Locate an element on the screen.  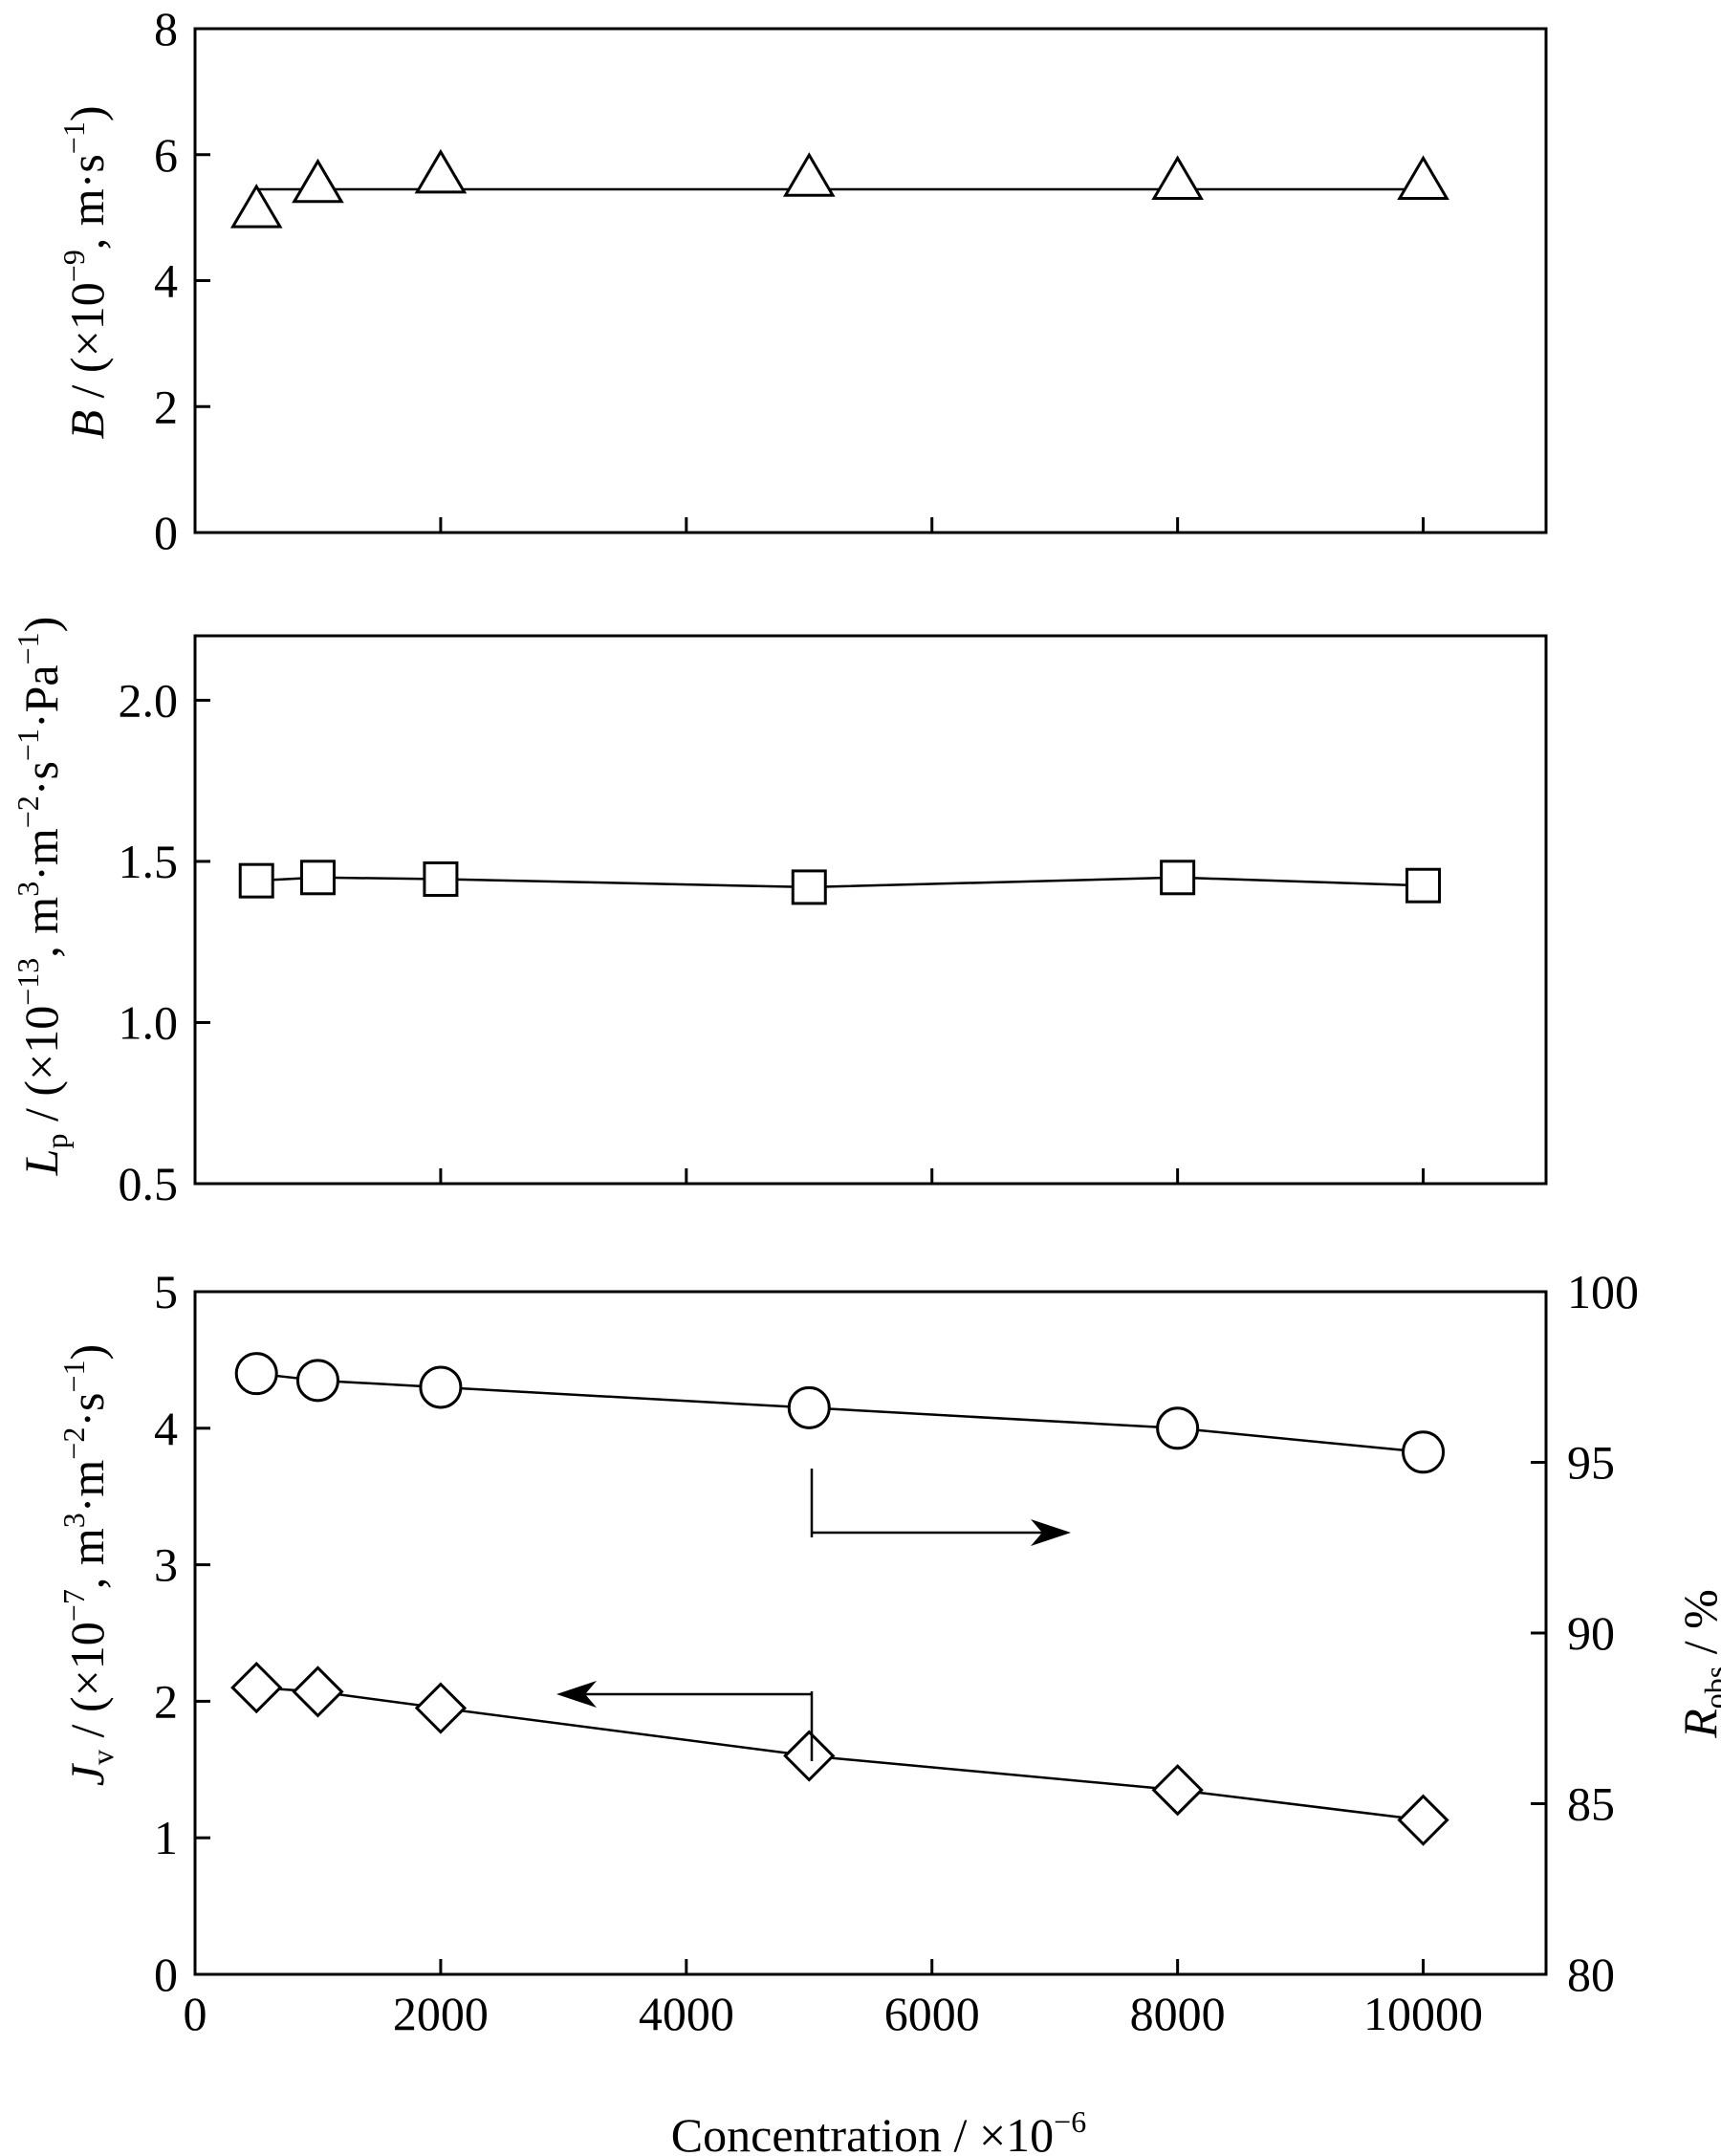
x-tick-label: 6000 is located at coordinates (932, 2013).